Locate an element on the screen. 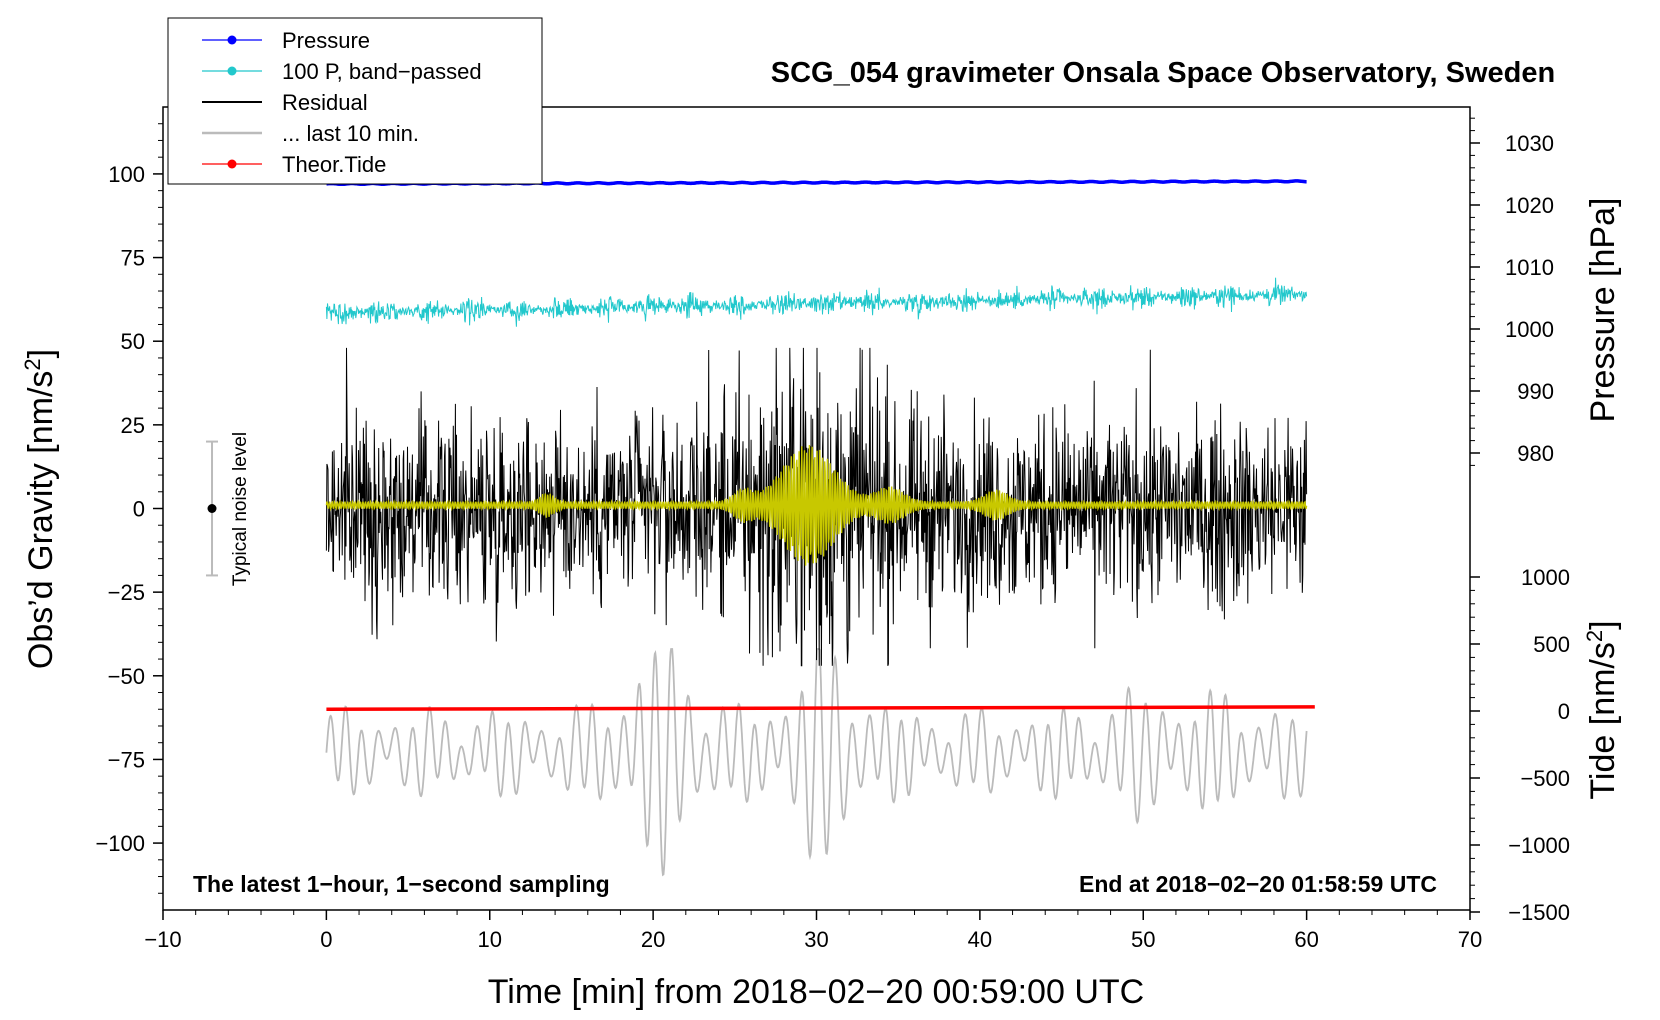 The height and width of the screenshot is (1020, 1660). y-tide-tick-label: −1000 is located at coordinates (1539, 845).